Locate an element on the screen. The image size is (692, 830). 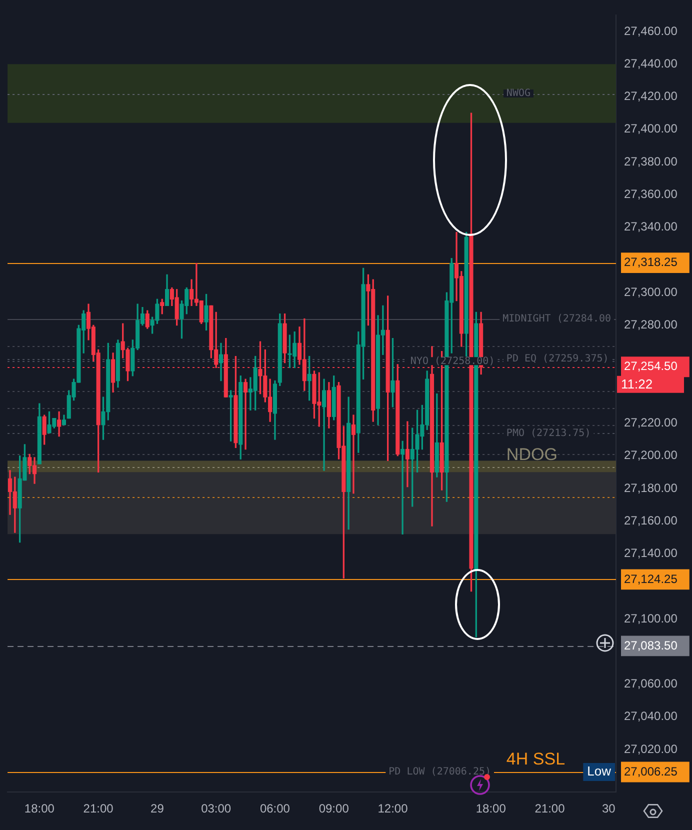
x-tick-label: 09:00 is located at coordinates (334, 809).